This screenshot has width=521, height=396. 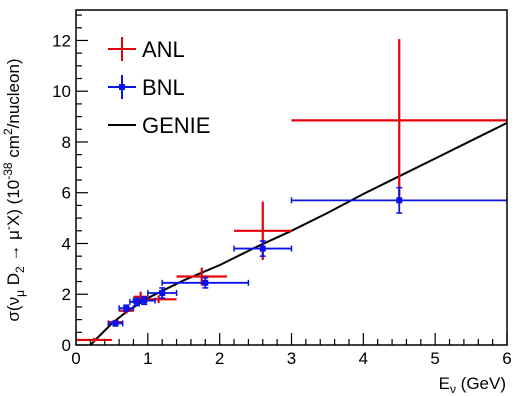 What do you see at coordinates (434, 358) in the screenshot?
I see `x-tick-label: 5` at bounding box center [434, 358].